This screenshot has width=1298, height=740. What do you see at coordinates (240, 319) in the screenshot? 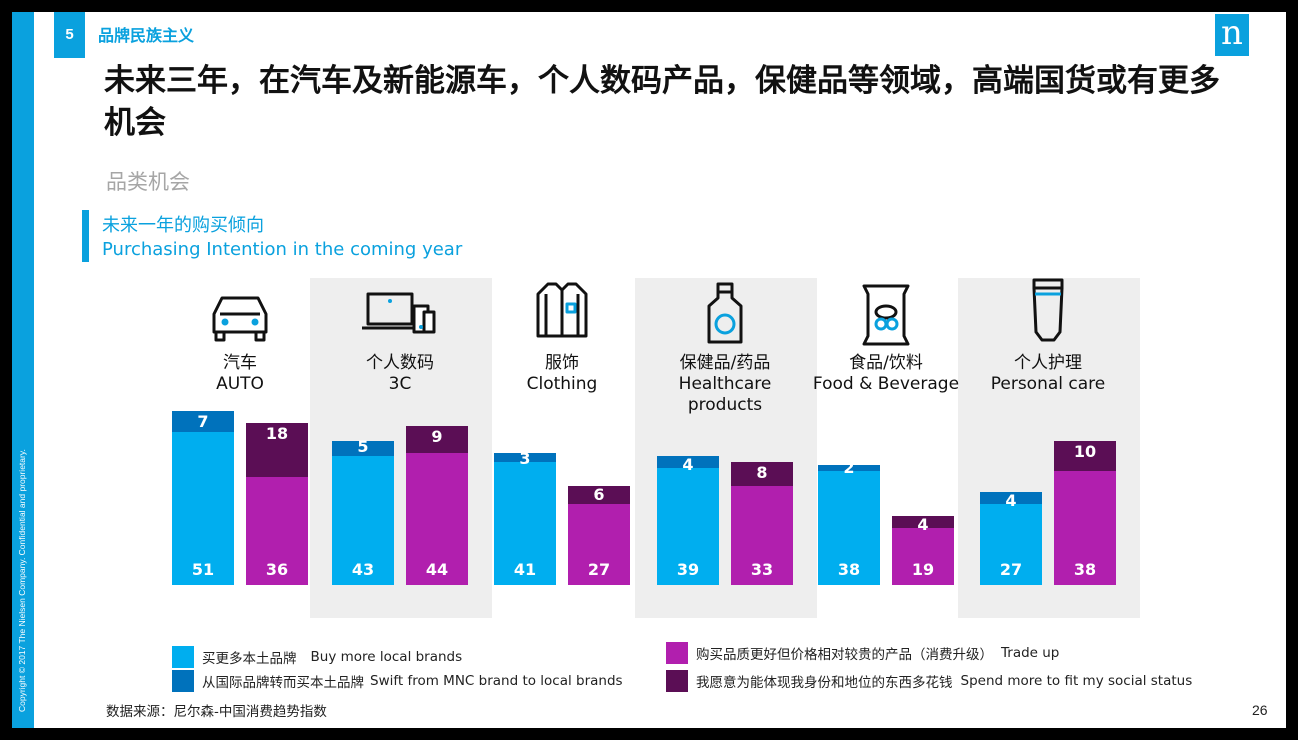
I see `car-icon` at bounding box center [240, 319].